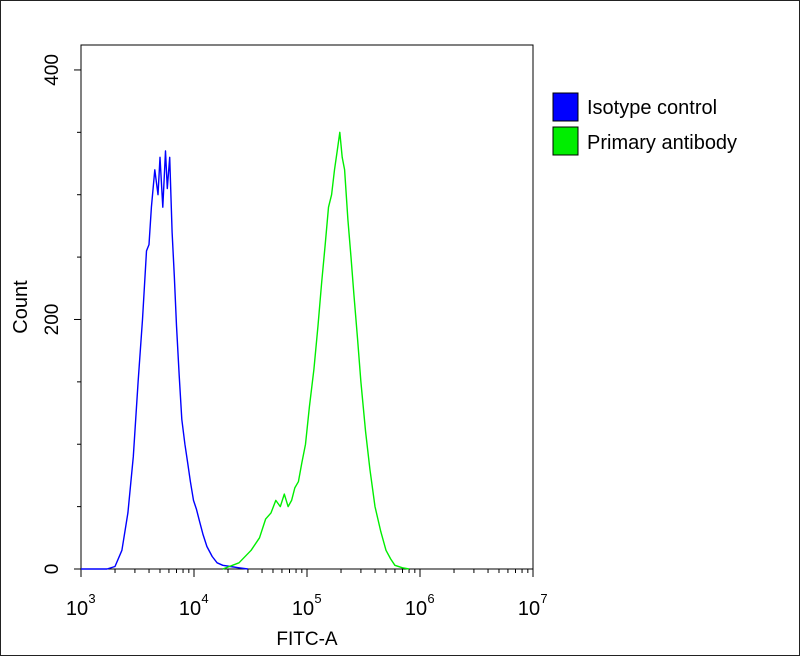 This screenshot has height=660, width=800. I want to click on x-tick-exponent-3: 3, so click(91, 598).